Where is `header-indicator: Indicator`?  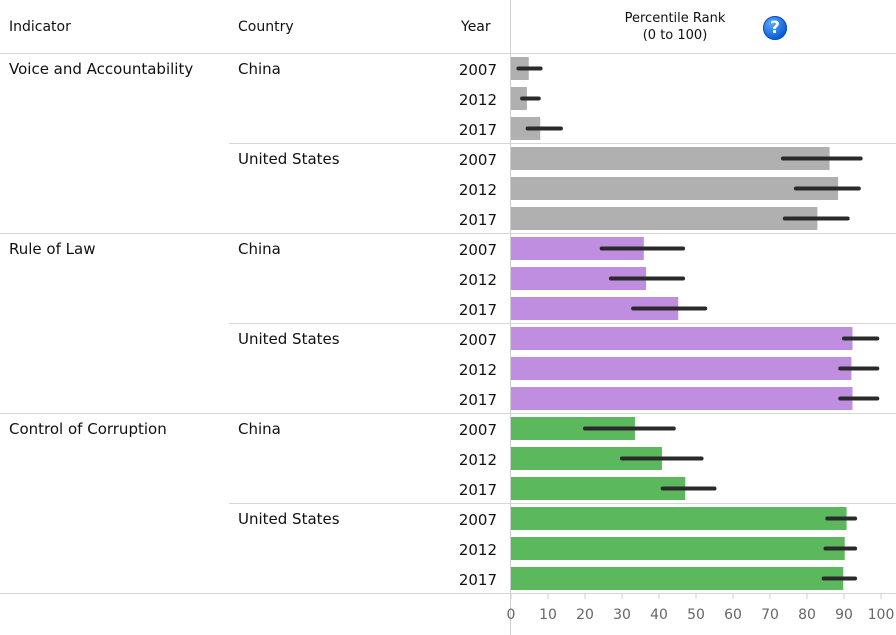 header-indicator: Indicator is located at coordinates (40, 27).